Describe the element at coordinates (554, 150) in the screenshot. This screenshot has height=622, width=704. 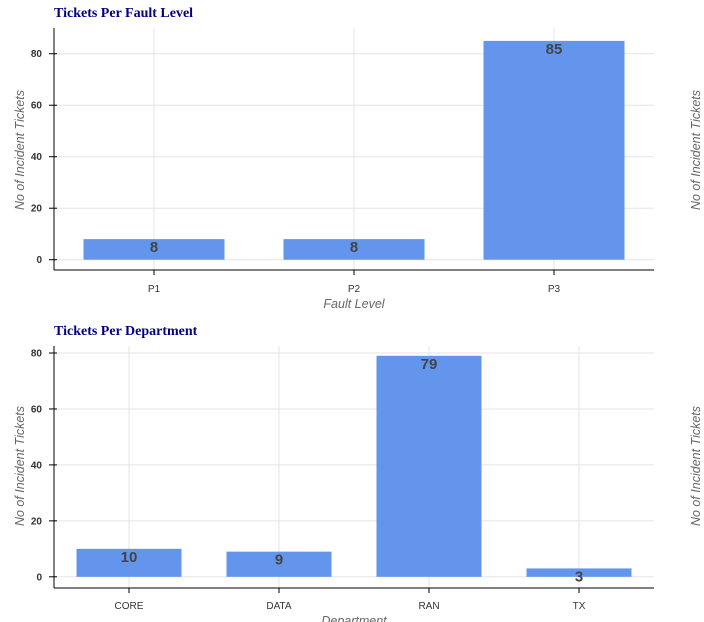
I see `bar-p3` at that location.